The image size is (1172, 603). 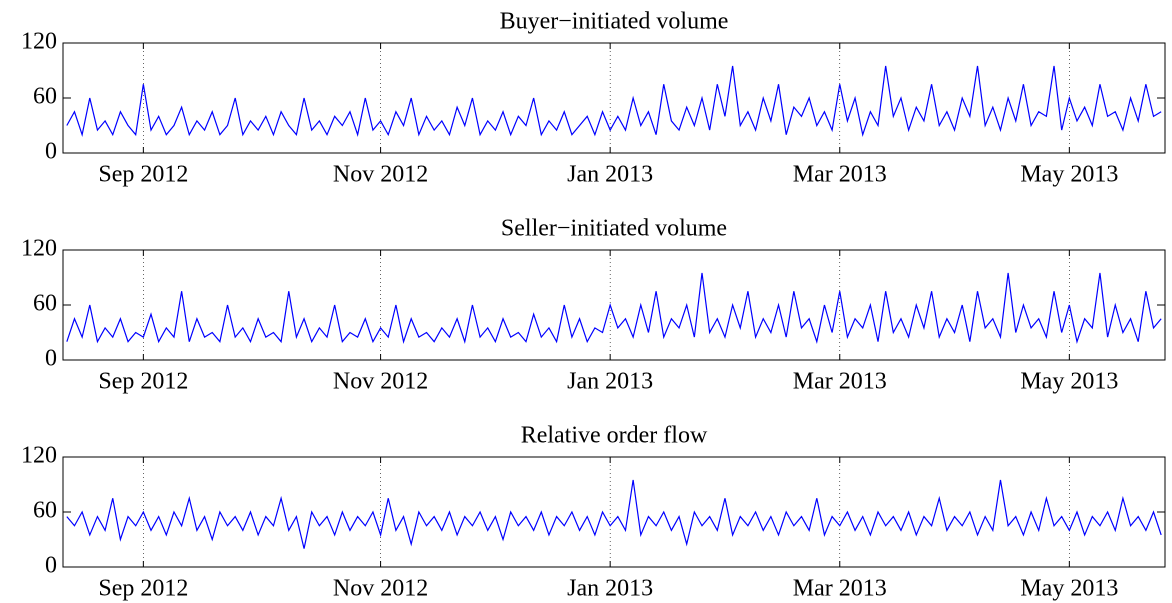 I want to click on chart-title: Seller−initiated volume, so click(x=614, y=229).